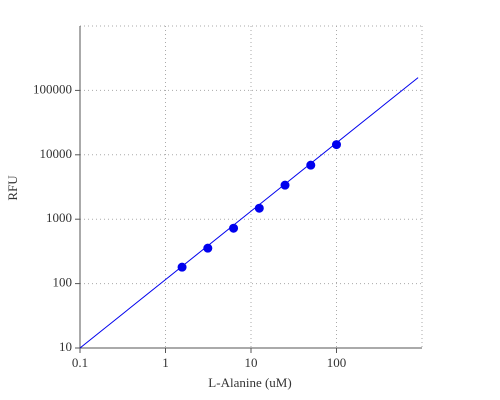  What do you see at coordinates (12, 188) in the screenshot?
I see `y-axis-label: RFU` at bounding box center [12, 188].